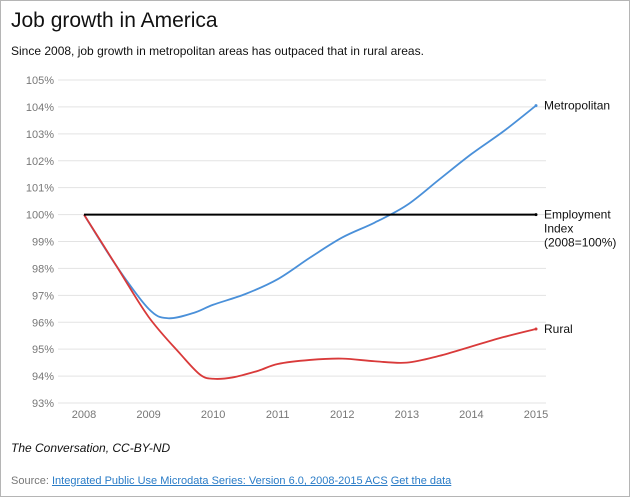 The image size is (630, 497). I want to click on x-tick-label: 2014, so click(471, 415).